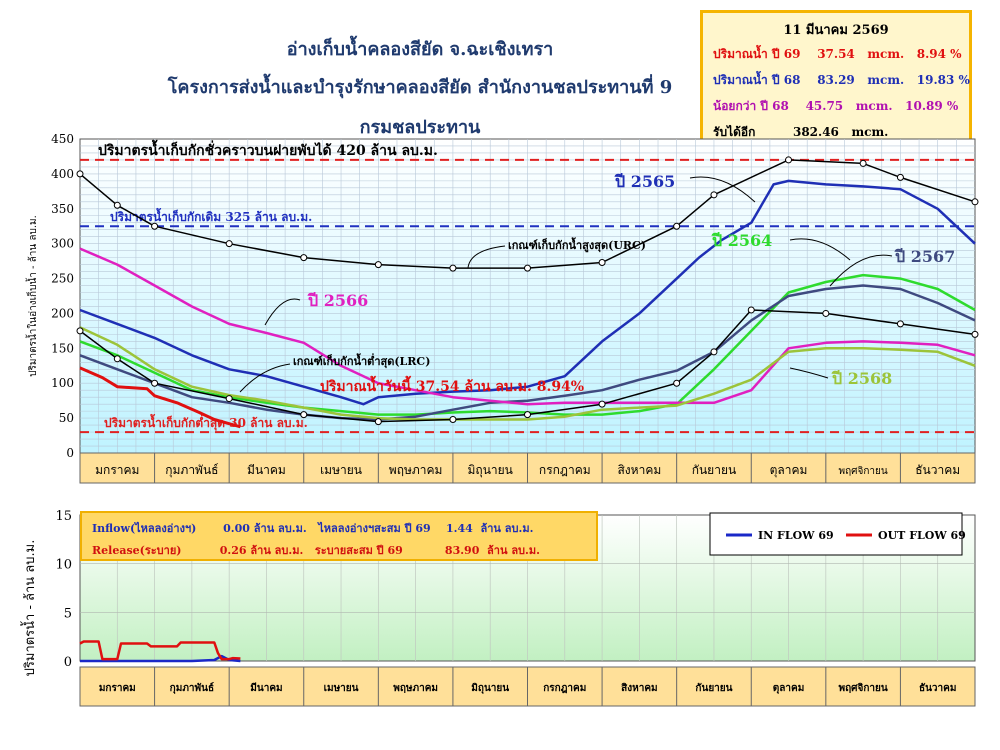 This screenshot has height=750, width=1000. What do you see at coordinates (714, 470) in the screenshot?
I see `month-label: กันยายน` at bounding box center [714, 470].